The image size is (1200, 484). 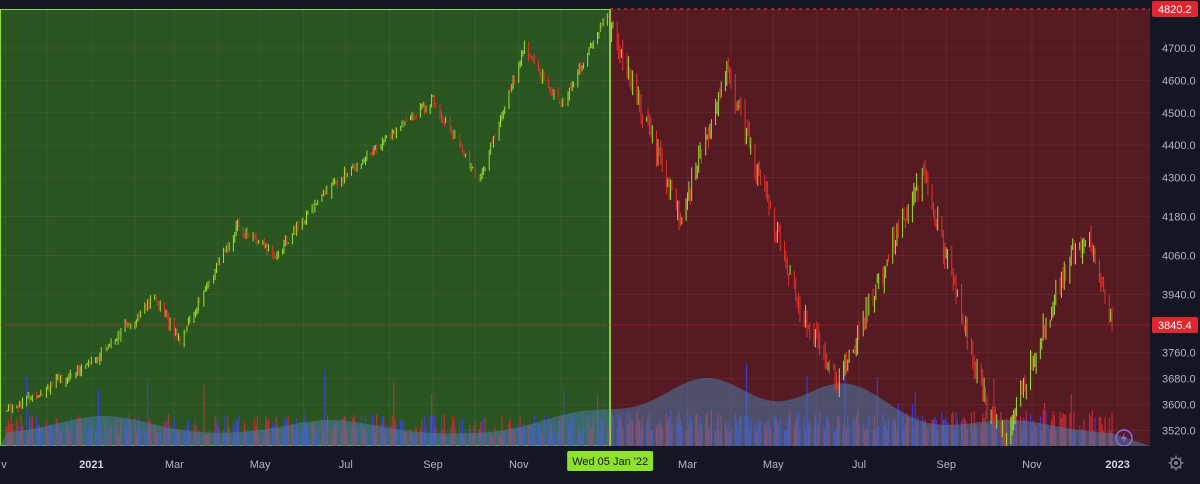 I want to click on price-tick-label: 3760.0, so click(x=1179, y=354).